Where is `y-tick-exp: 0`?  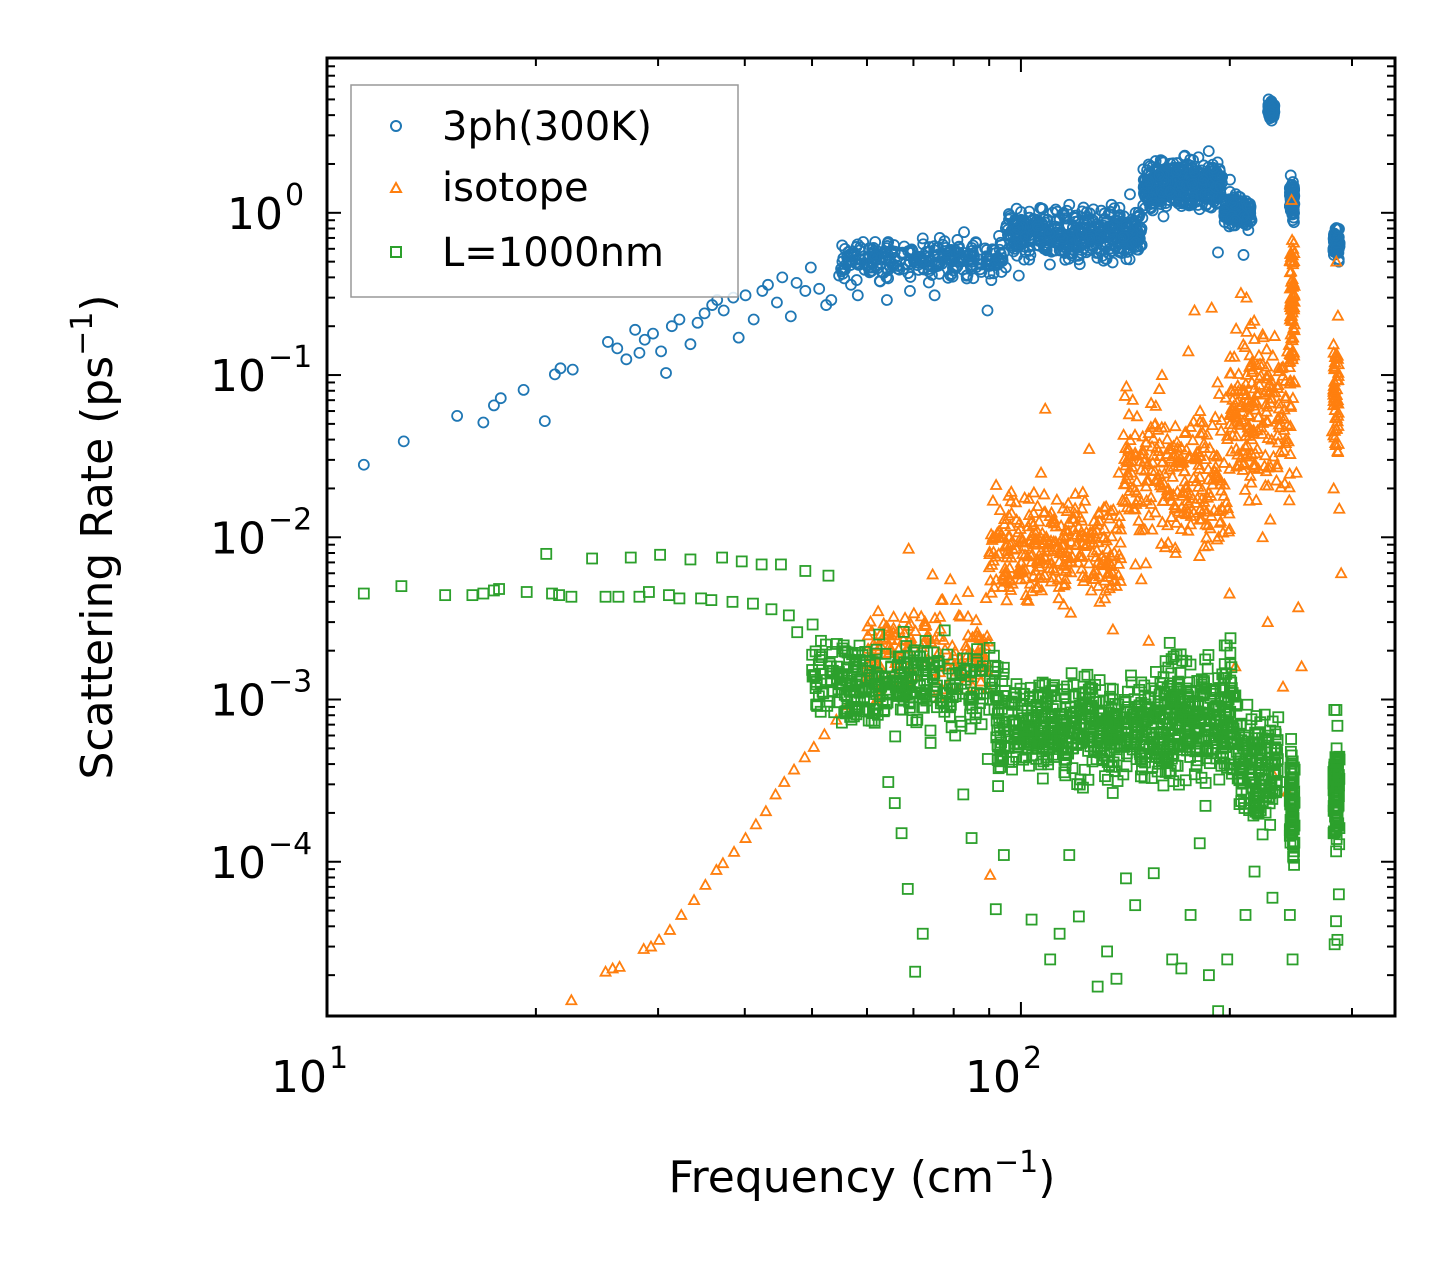 y-tick-exp: 0 is located at coordinates (294, 195).